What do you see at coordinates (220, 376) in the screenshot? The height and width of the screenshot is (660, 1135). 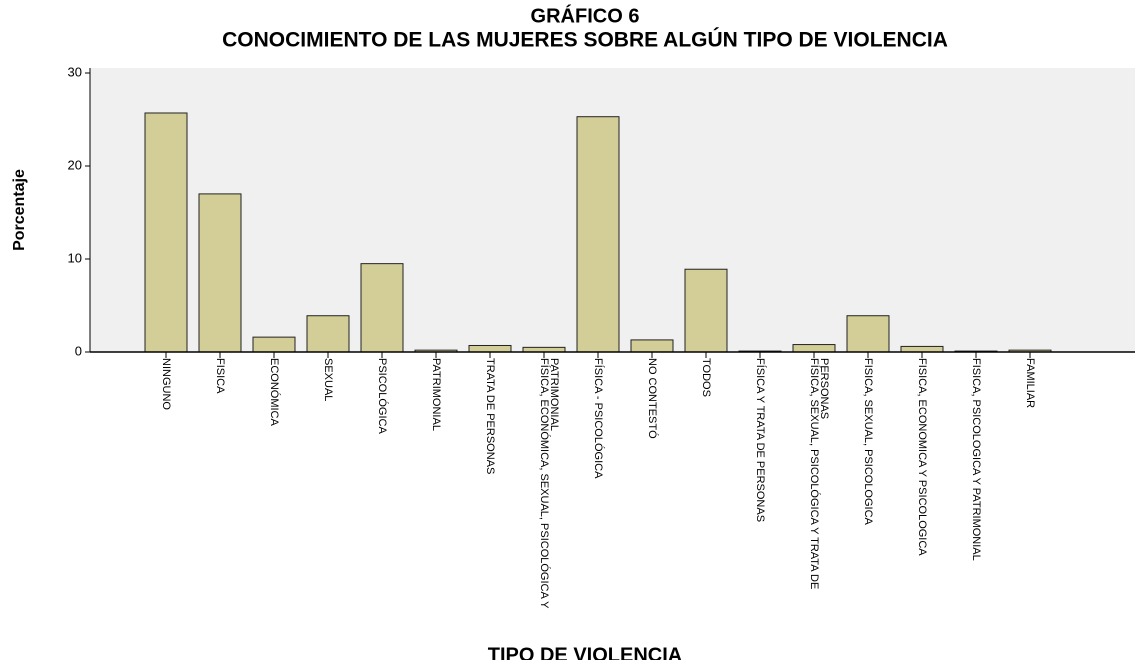 I see `x-tick-label: FISICA` at bounding box center [220, 376].